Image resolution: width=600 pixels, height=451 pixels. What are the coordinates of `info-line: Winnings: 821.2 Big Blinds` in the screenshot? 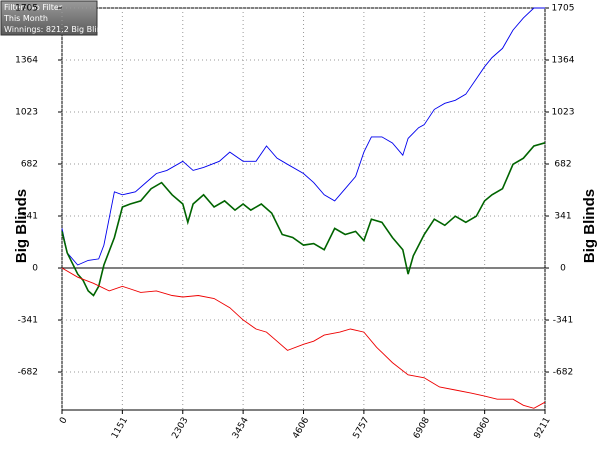 It's located at (57, 29).